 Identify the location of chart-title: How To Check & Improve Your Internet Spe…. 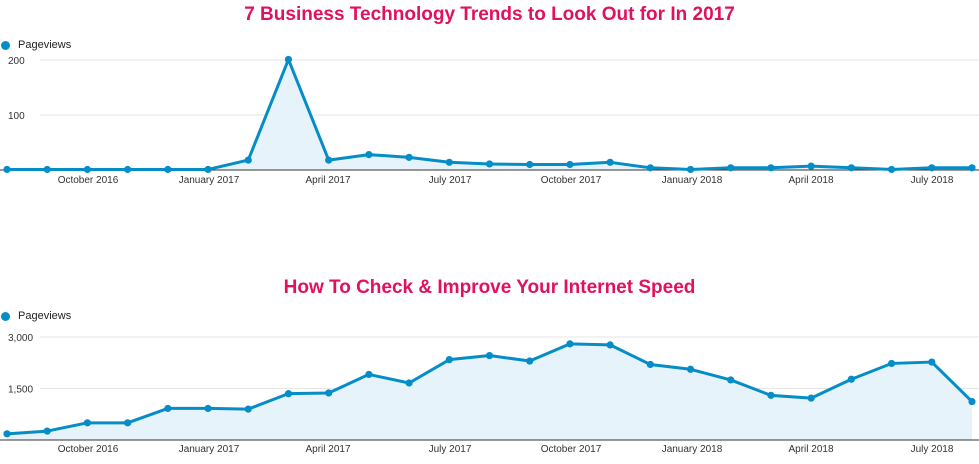
(489, 287).